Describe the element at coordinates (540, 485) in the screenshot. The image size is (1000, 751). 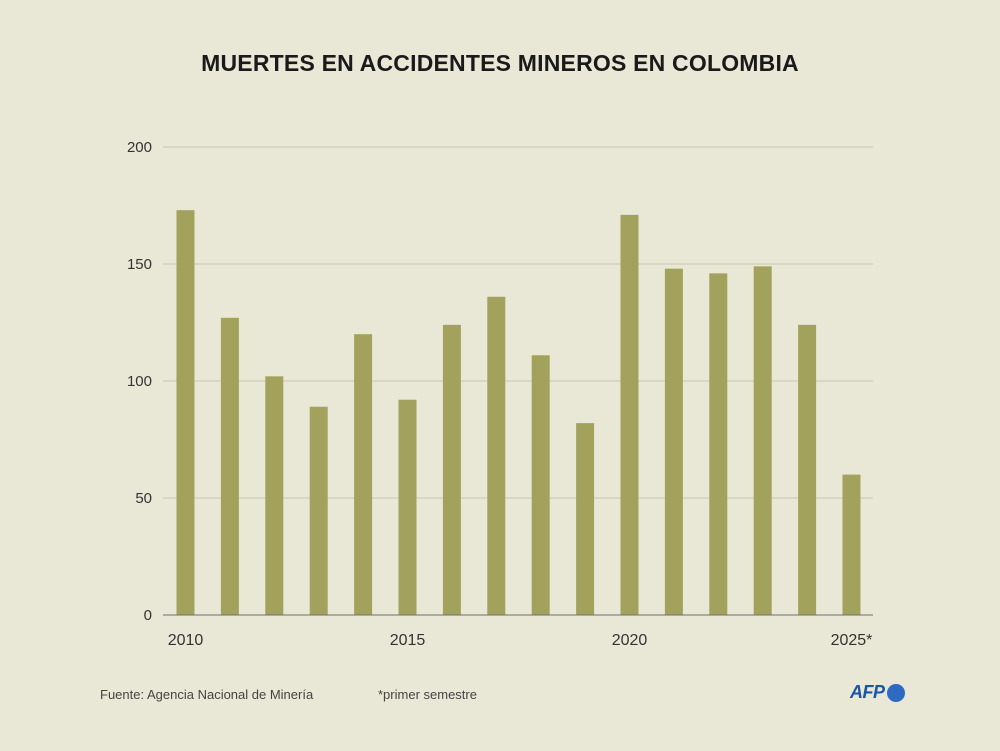
I see `bar-2018` at that location.